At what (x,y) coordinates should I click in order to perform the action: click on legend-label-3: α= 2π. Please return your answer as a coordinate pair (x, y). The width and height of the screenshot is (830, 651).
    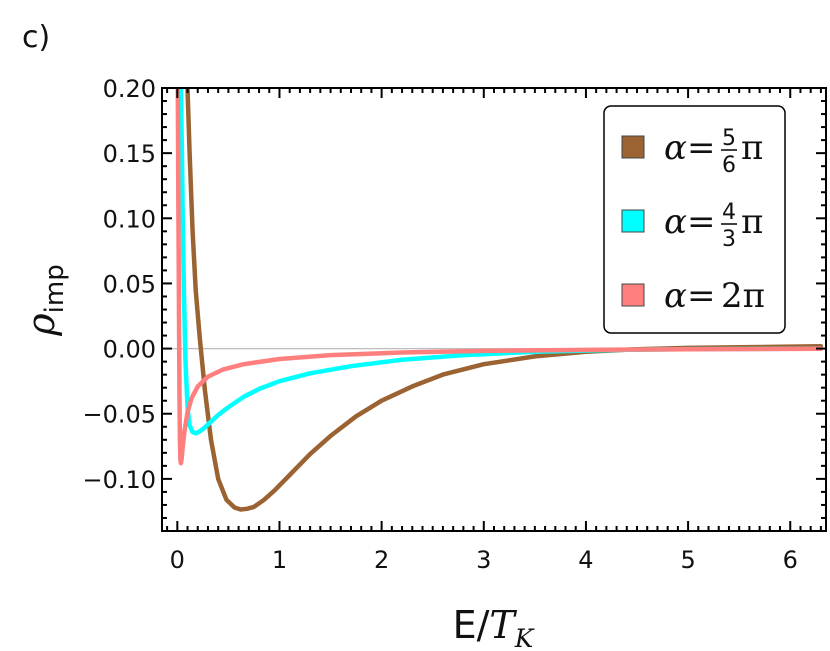
    Looking at the image, I should click on (714, 296).